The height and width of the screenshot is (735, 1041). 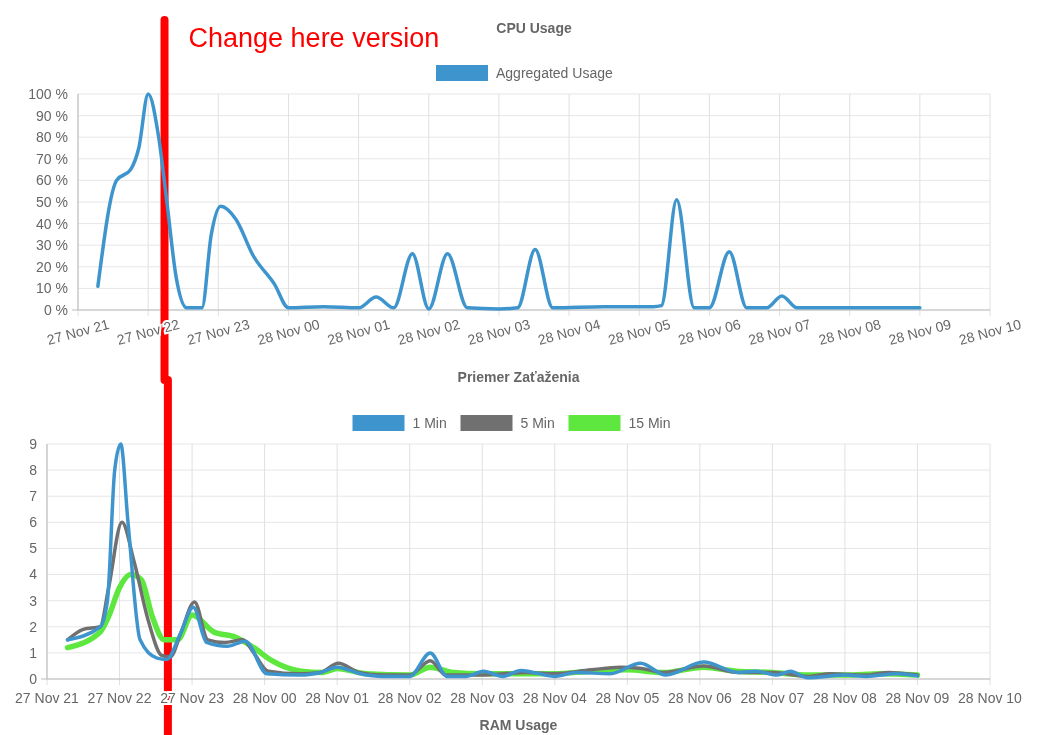 What do you see at coordinates (52, 245) in the screenshot?
I see `y-tick-label: 30 %` at bounding box center [52, 245].